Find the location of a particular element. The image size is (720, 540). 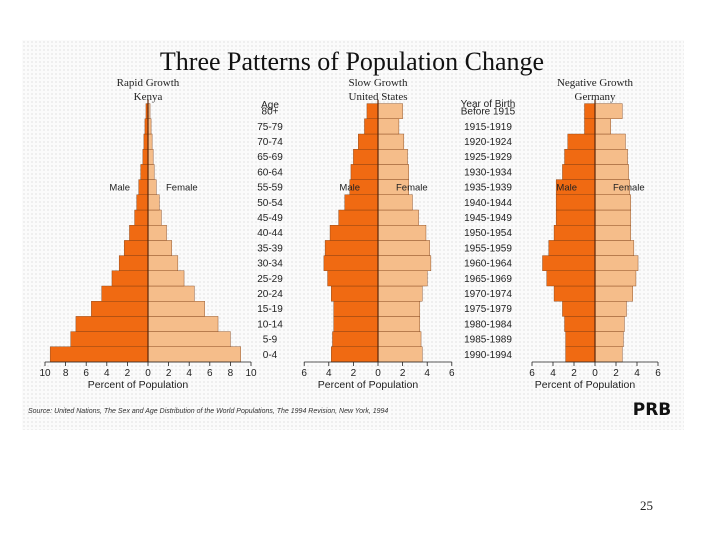

age-group-label: 70-74 is located at coordinates (270, 142).